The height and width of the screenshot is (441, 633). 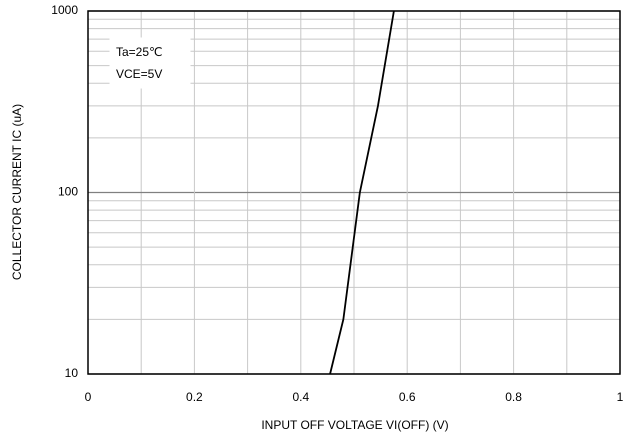 What do you see at coordinates (17, 192) in the screenshot?
I see `y-axis-label: COLLECTOR CURRENT IC (uA)` at bounding box center [17, 192].